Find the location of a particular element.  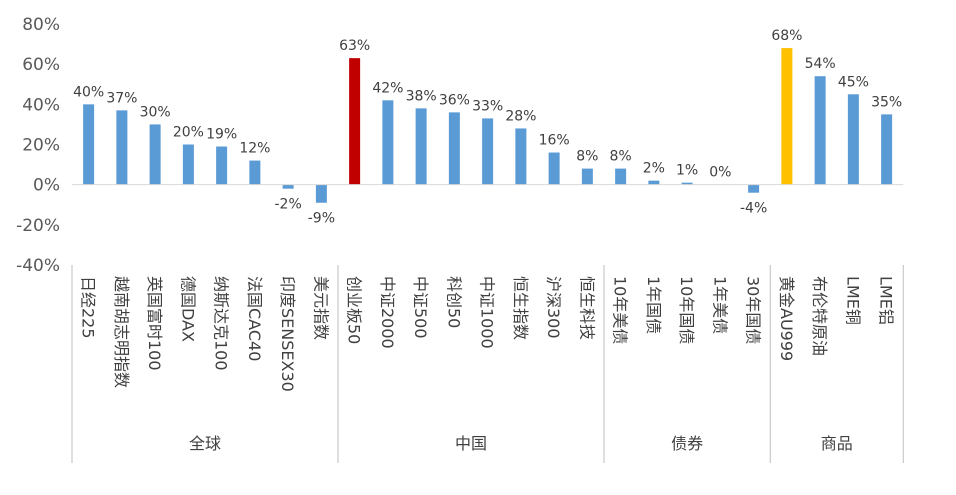

y-tick-label: 0% is located at coordinates (46, 186).